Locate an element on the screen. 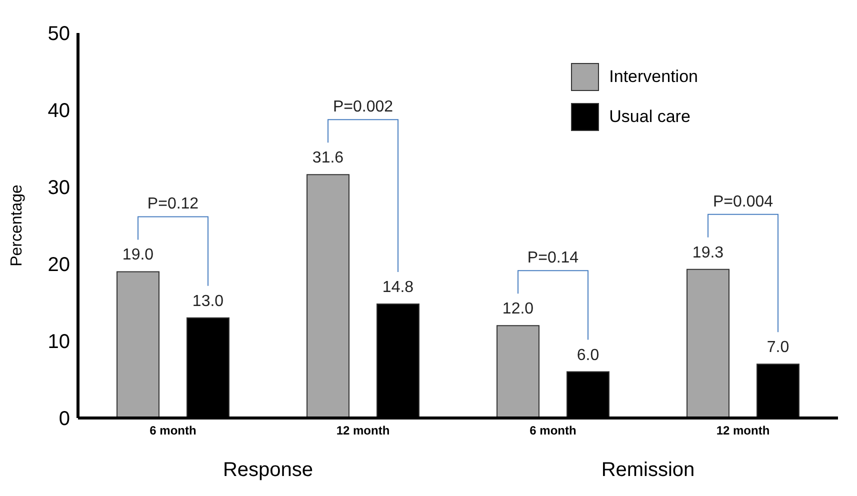 The height and width of the screenshot is (496, 857). data-label: 14.8 is located at coordinates (398, 287).